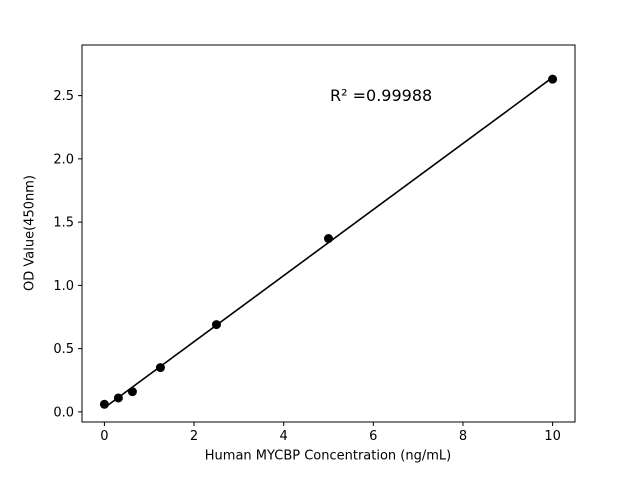  What do you see at coordinates (30, 233) in the screenshot?
I see `y-axis-label: OD Value(450nm)` at bounding box center [30, 233].